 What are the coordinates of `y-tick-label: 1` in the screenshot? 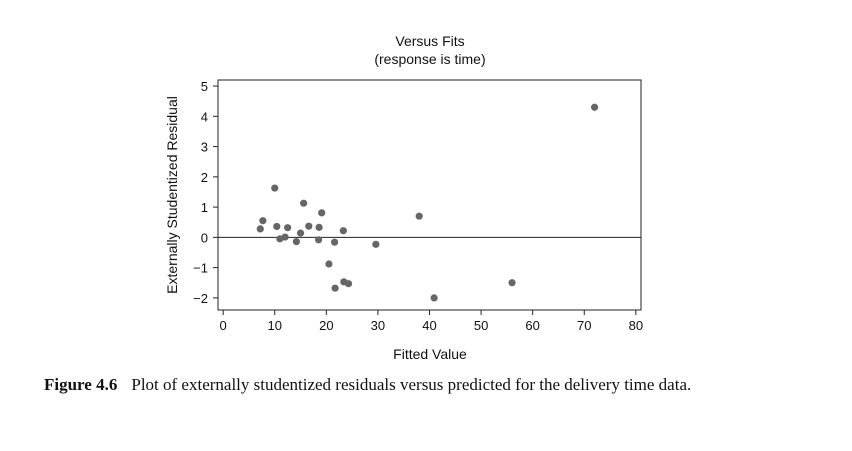 It's located at (204, 207).